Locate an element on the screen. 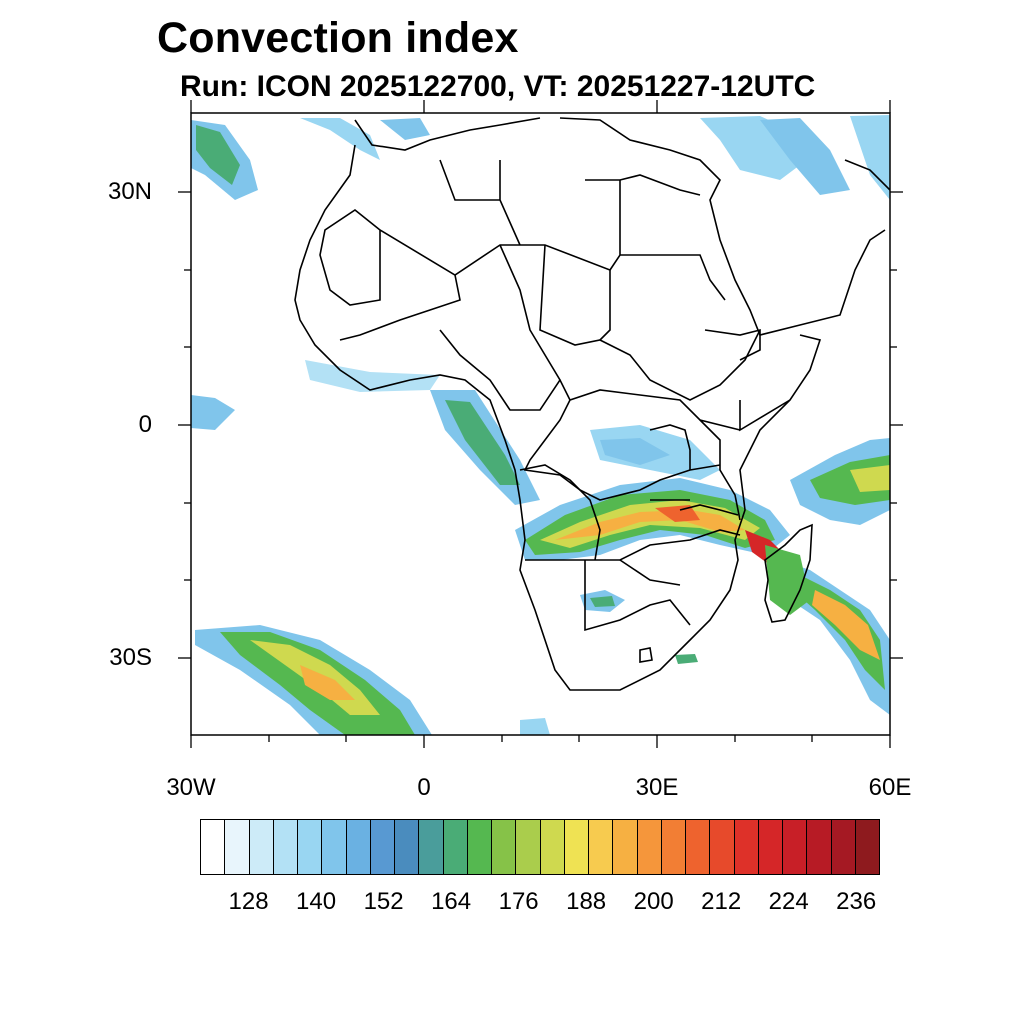 The width and height of the screenshot is (1024, 1024). colorbar-label: 164 is located at coordinates (451, 901).